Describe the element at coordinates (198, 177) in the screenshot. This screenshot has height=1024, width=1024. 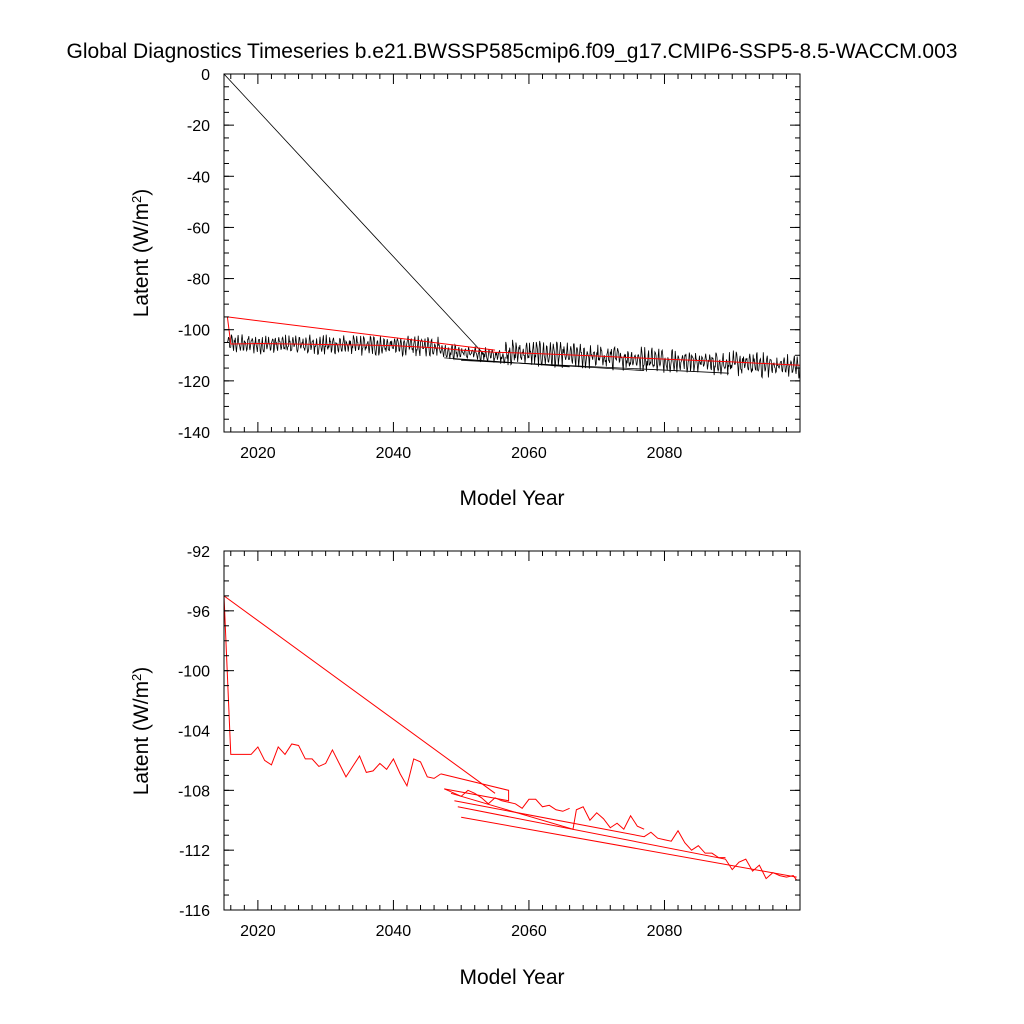
I see `y-tick-label: -40` at that location.